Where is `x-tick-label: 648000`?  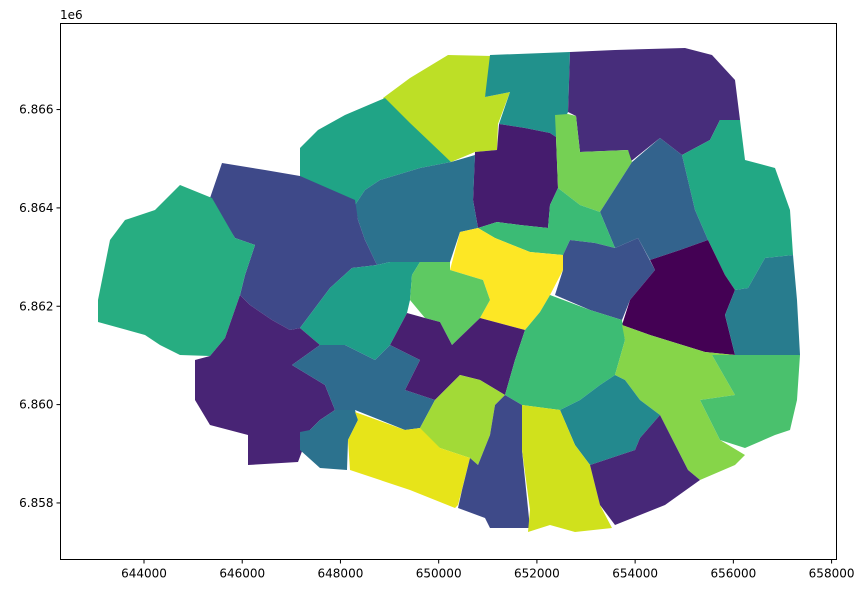
x-tick-label: 648000 is located at coordinates (341, 574).